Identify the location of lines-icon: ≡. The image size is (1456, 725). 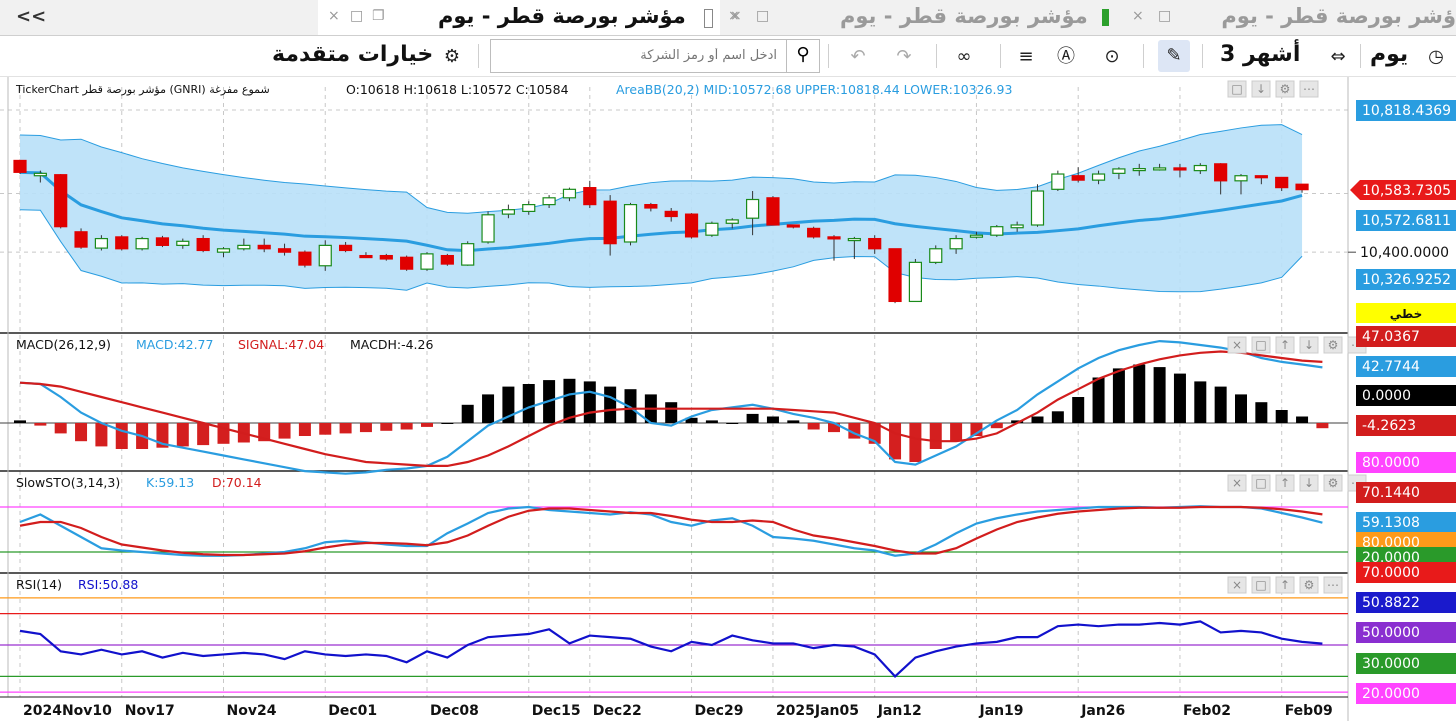
(1026, 56).